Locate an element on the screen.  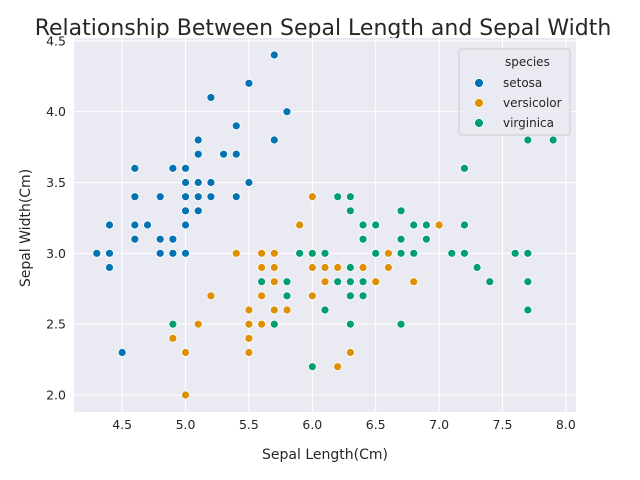
x-tick-label: 8.0 is located at coordinates (566, 424).